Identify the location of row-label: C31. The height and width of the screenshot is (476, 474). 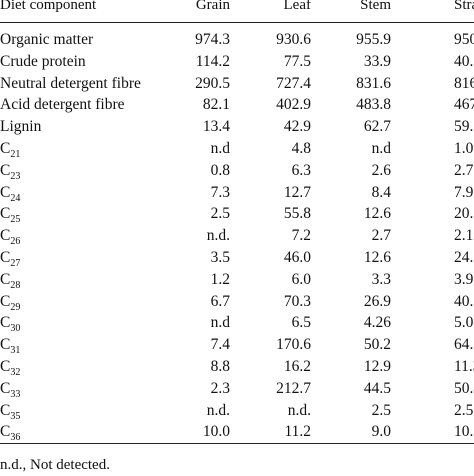
(100, 345).